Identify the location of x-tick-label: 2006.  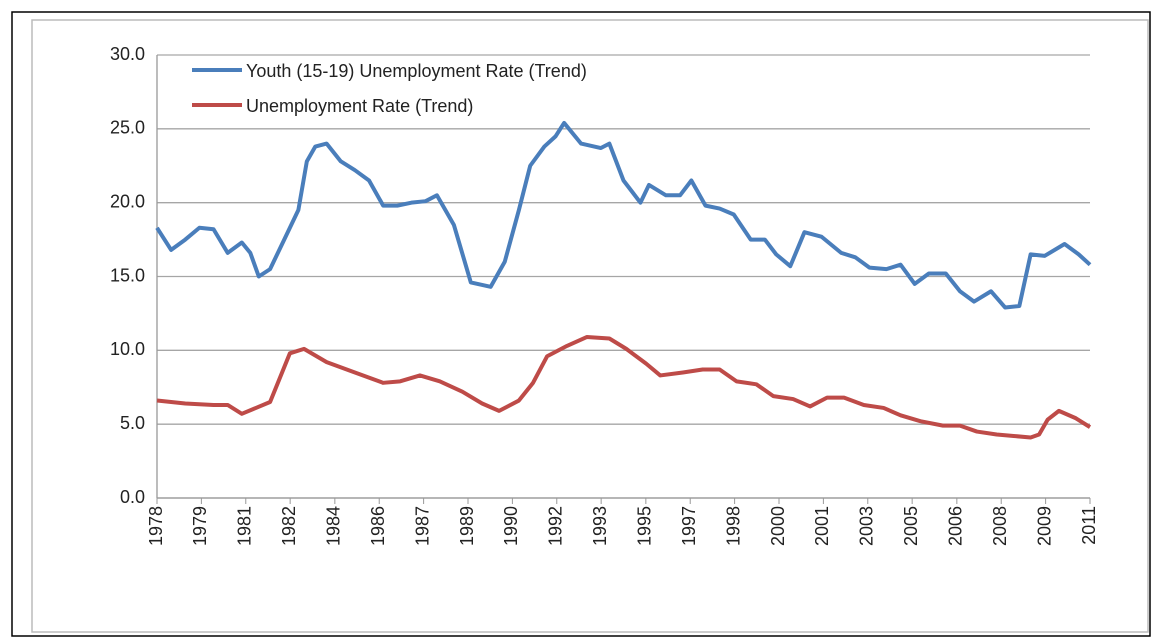
(956, 526).